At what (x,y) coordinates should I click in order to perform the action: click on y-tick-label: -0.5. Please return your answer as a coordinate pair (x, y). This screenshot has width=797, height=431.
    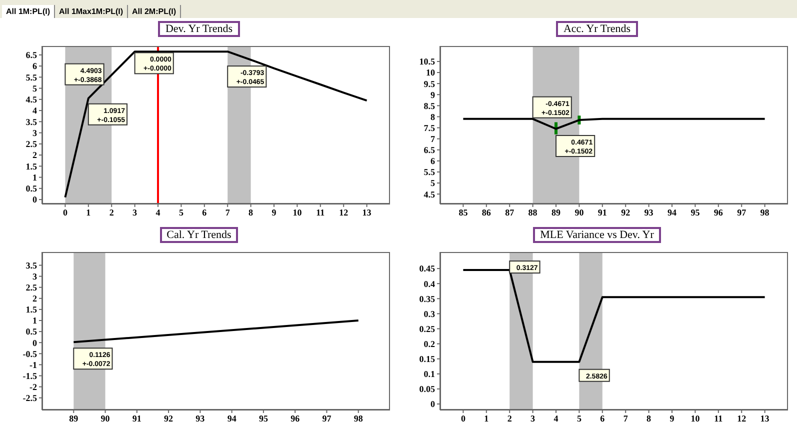
    Looking at the image, I should click on (30, 353).